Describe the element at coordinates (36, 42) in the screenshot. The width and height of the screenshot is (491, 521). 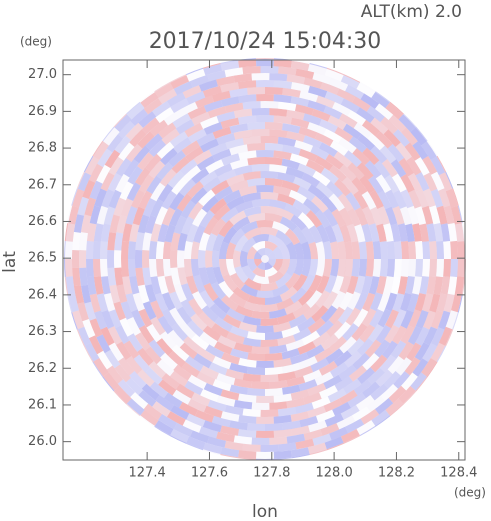
I see `y-unit: (deg)` at that location.